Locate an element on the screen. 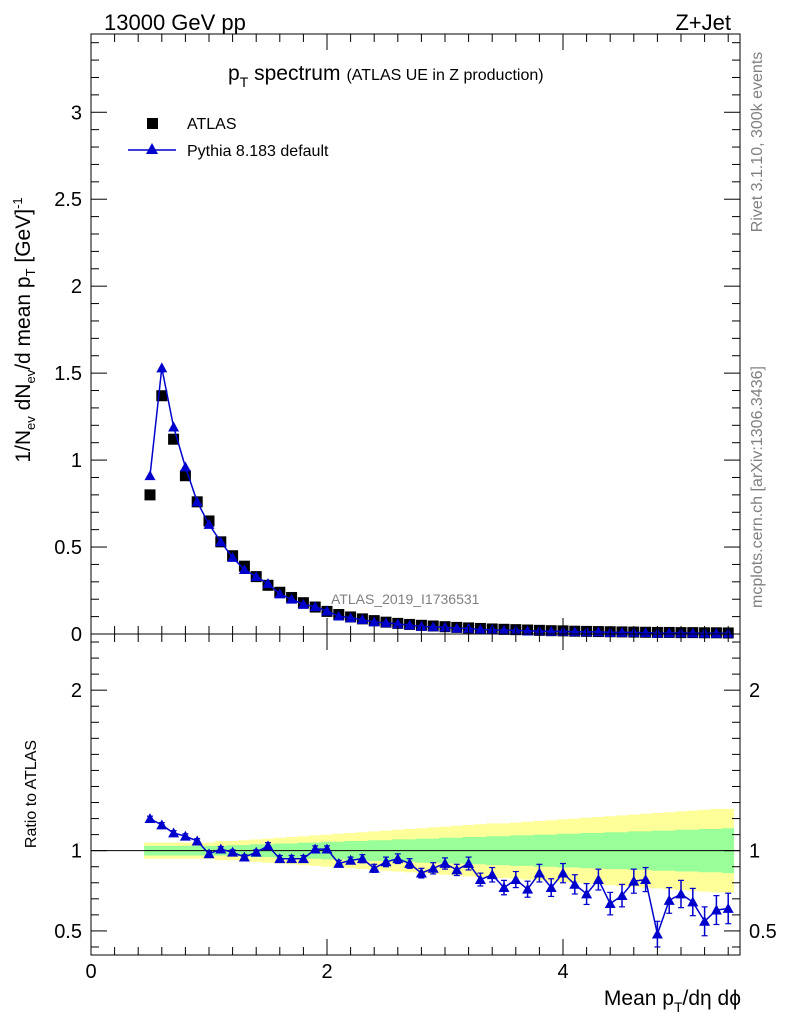 This screenshot has width=786, height=1024. x-axis-label: Mean pT/dη dϕ is located at coordinates (672, 1001).